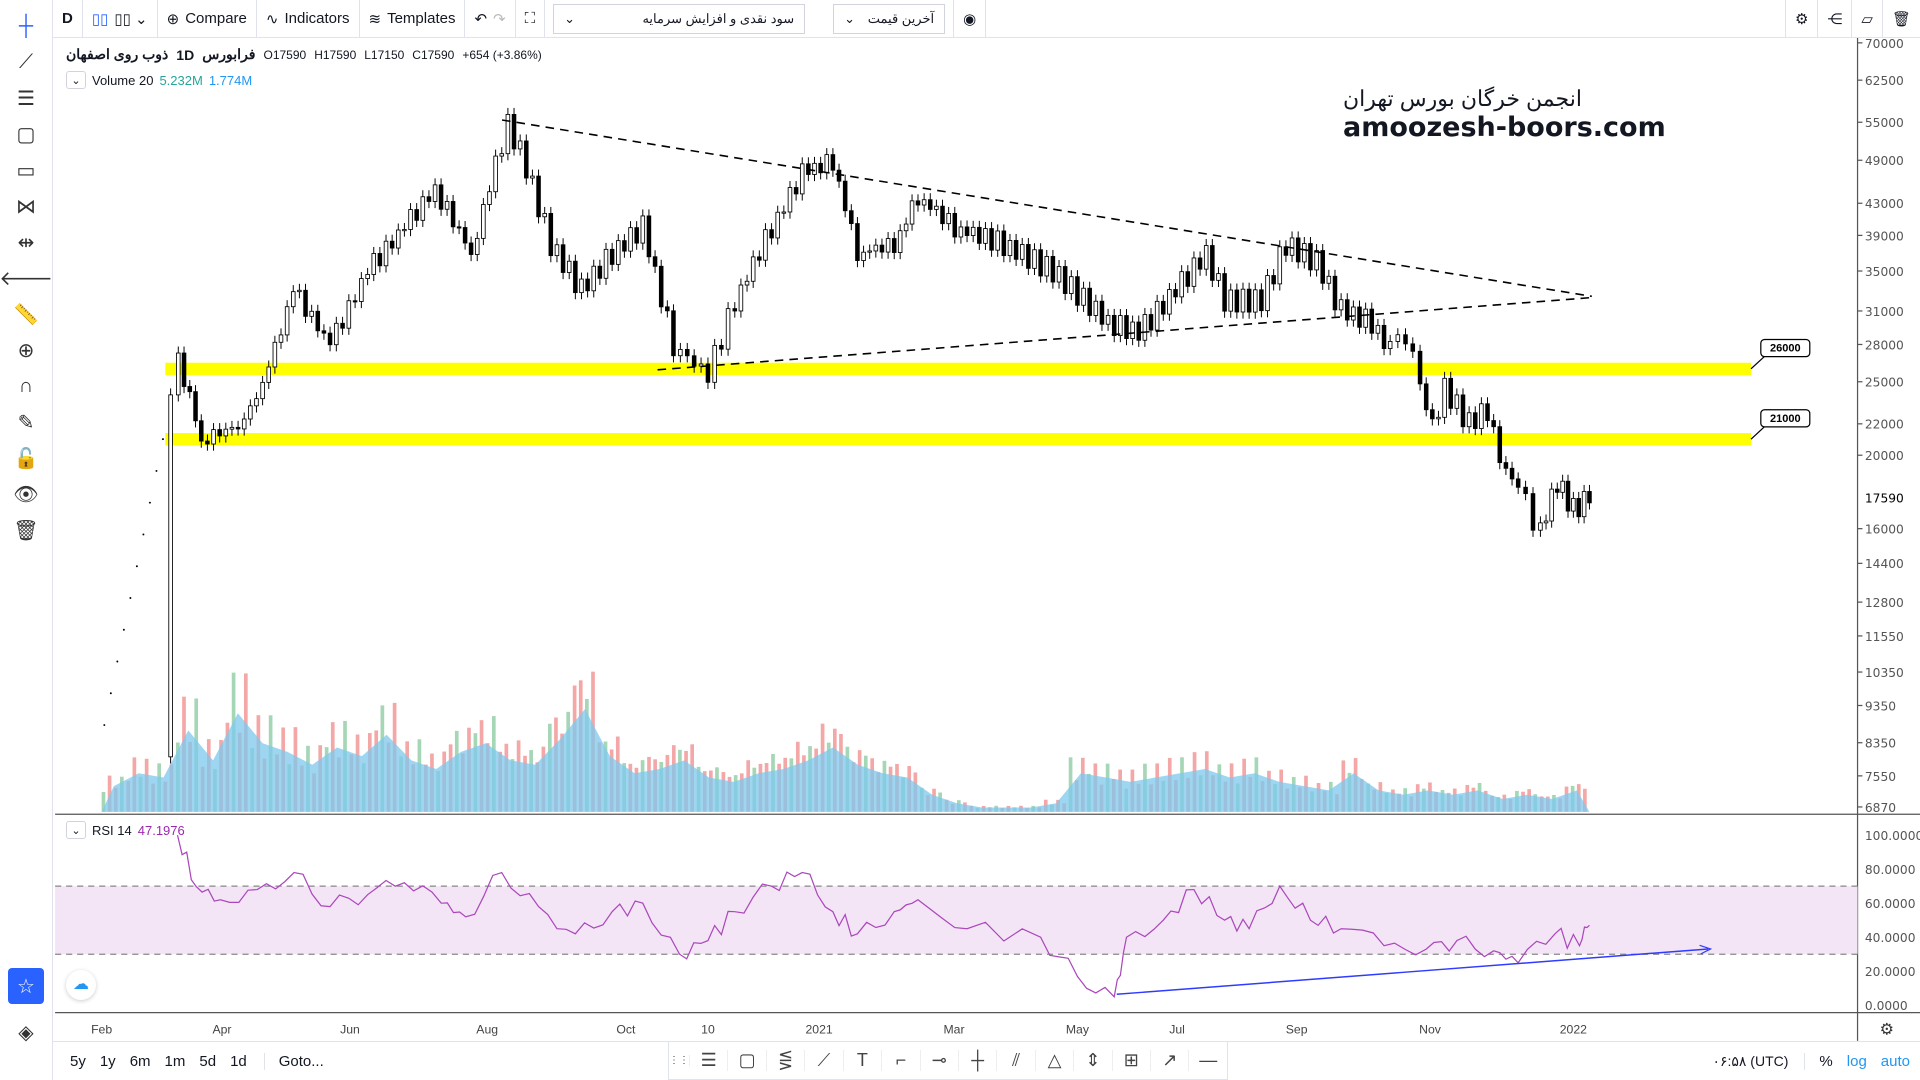  I want to click on dividends-dropdown: ⌄ سود نقدی و افزایش سرمایه, so click(679, 18).